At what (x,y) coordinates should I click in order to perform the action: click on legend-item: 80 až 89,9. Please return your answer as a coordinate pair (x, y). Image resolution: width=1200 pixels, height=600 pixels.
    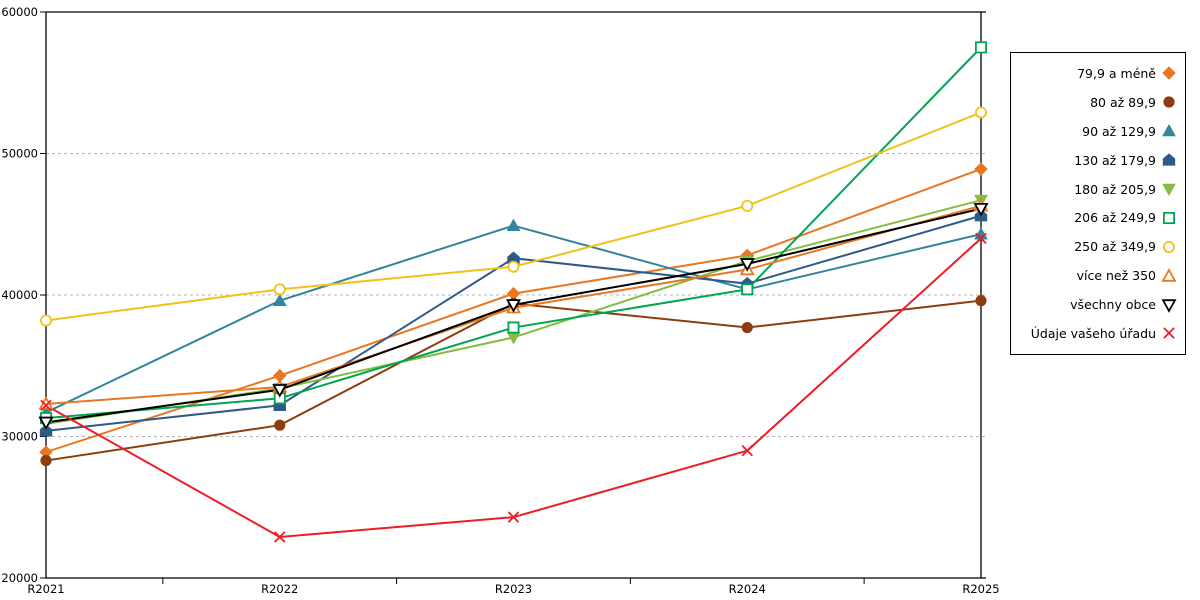
    Looking at the image, I should click on (1096, 102).